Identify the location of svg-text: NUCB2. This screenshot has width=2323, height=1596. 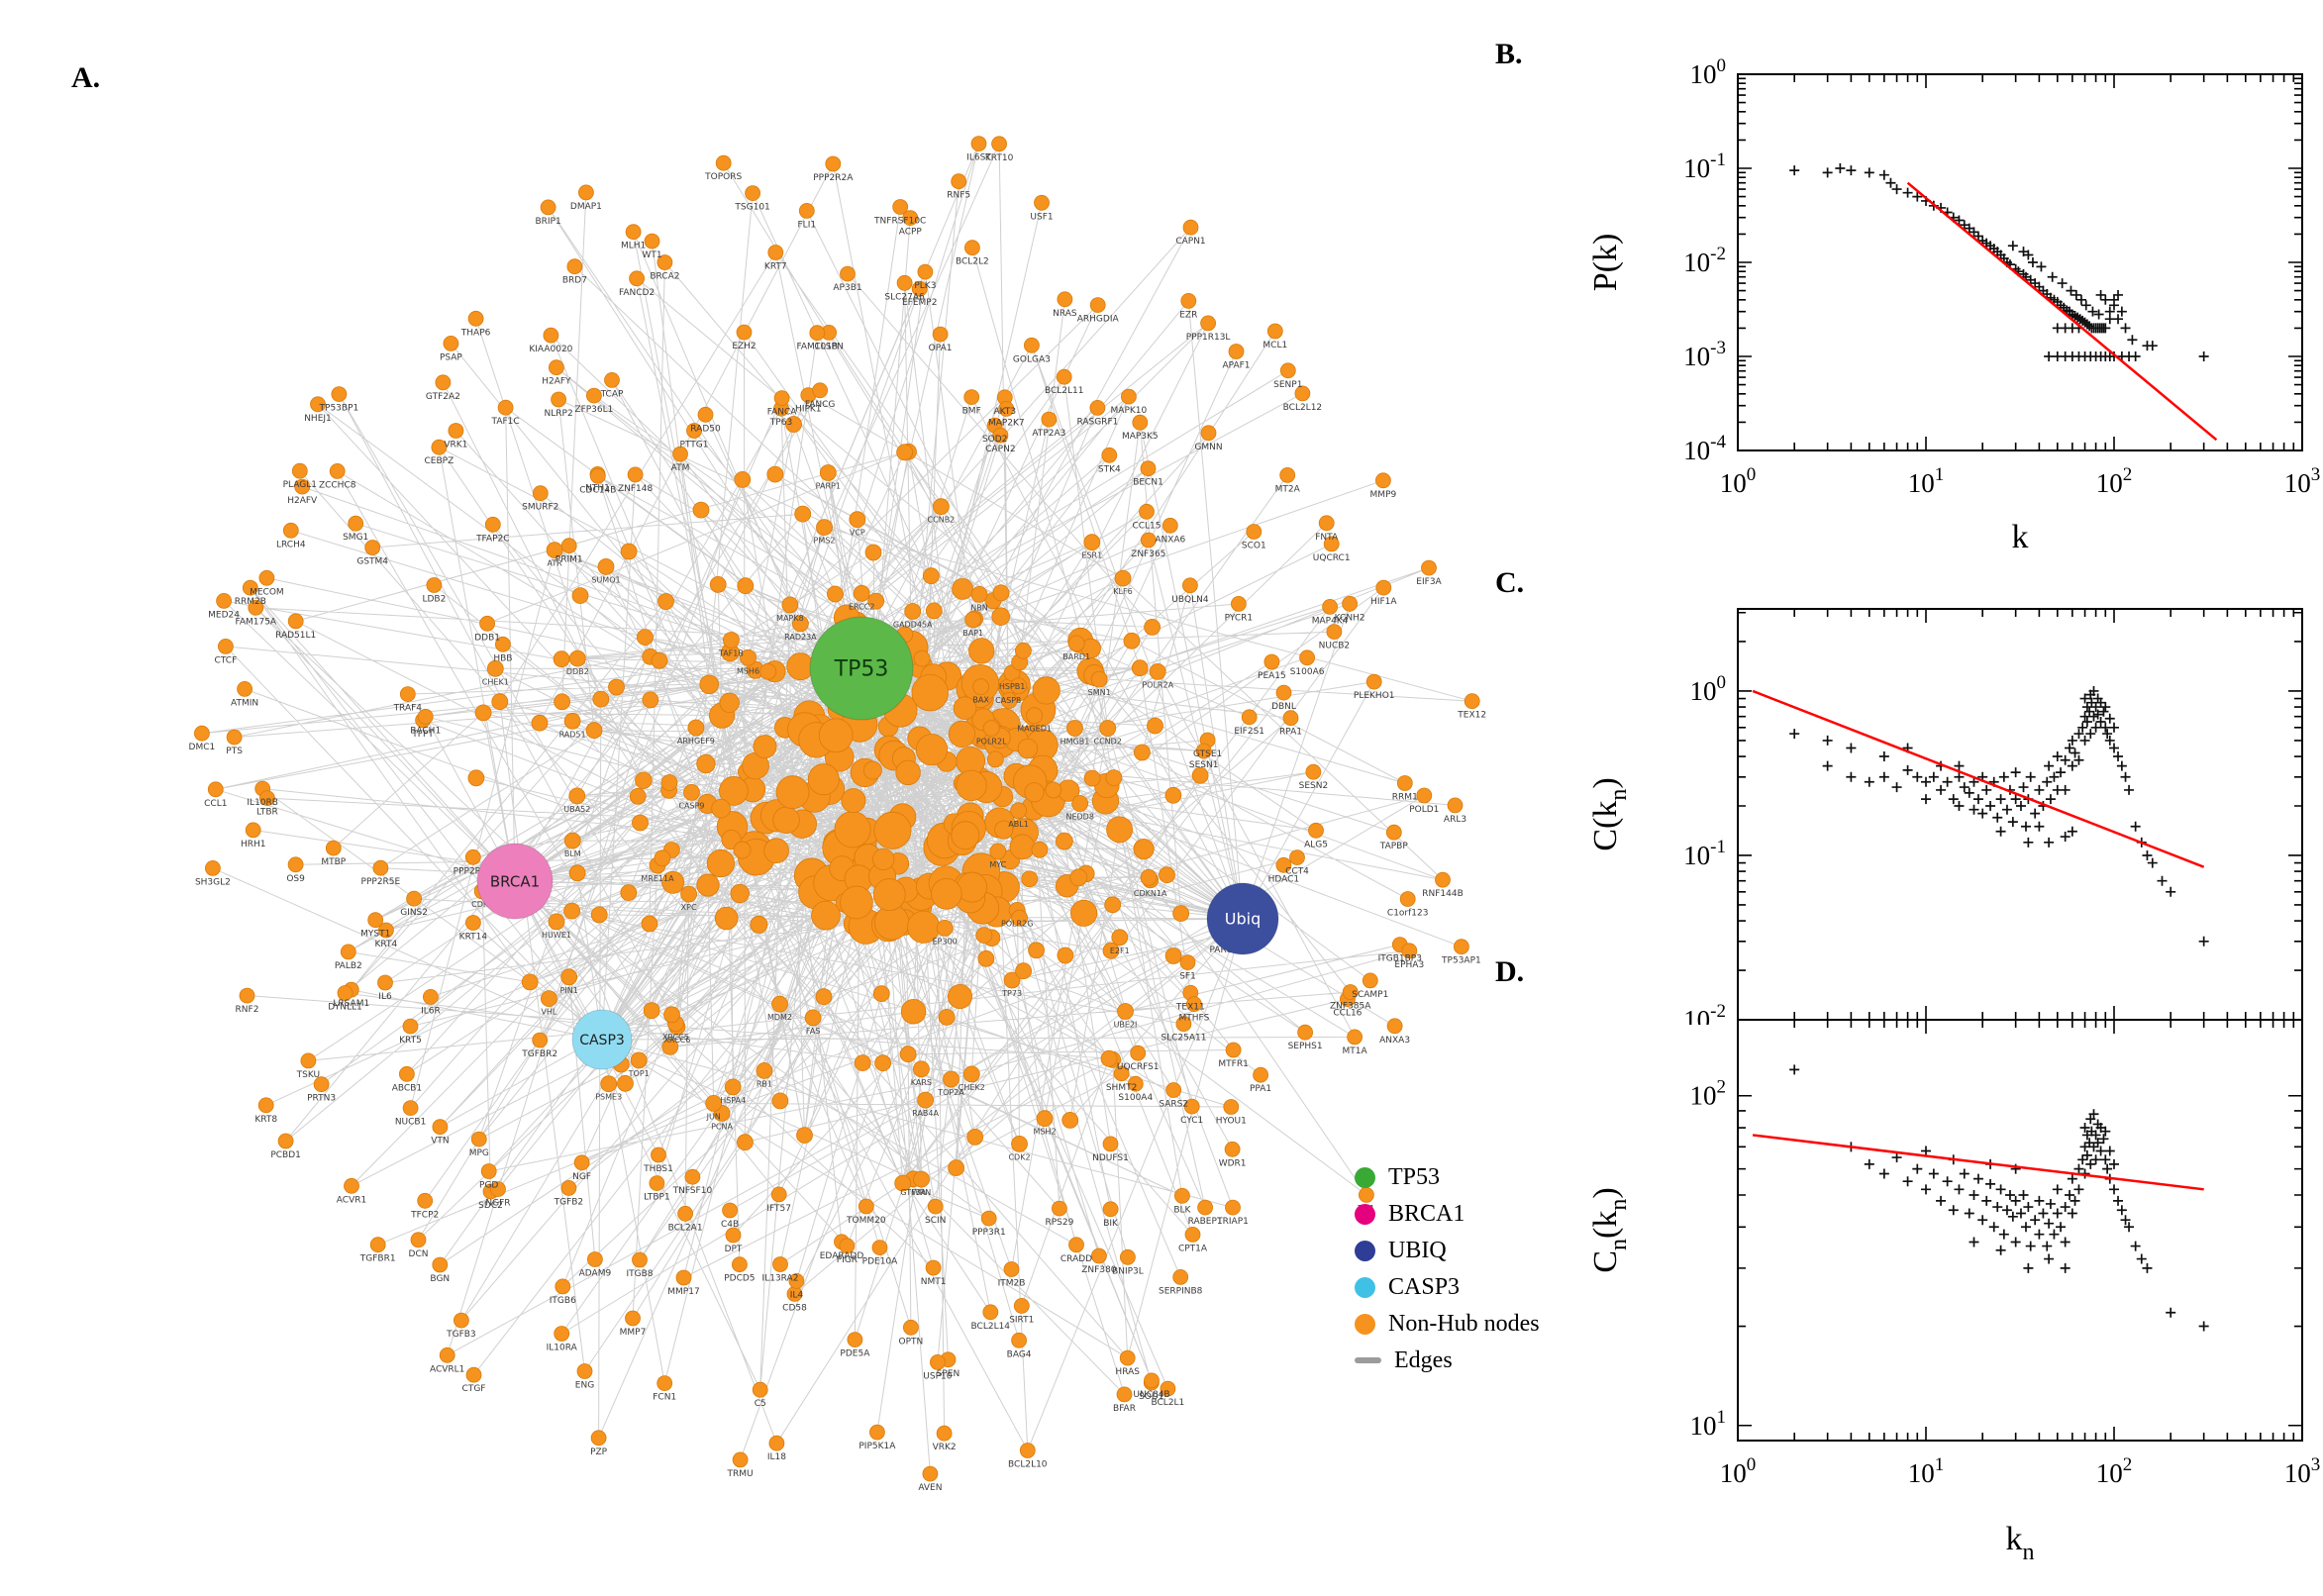
(1335, 647).